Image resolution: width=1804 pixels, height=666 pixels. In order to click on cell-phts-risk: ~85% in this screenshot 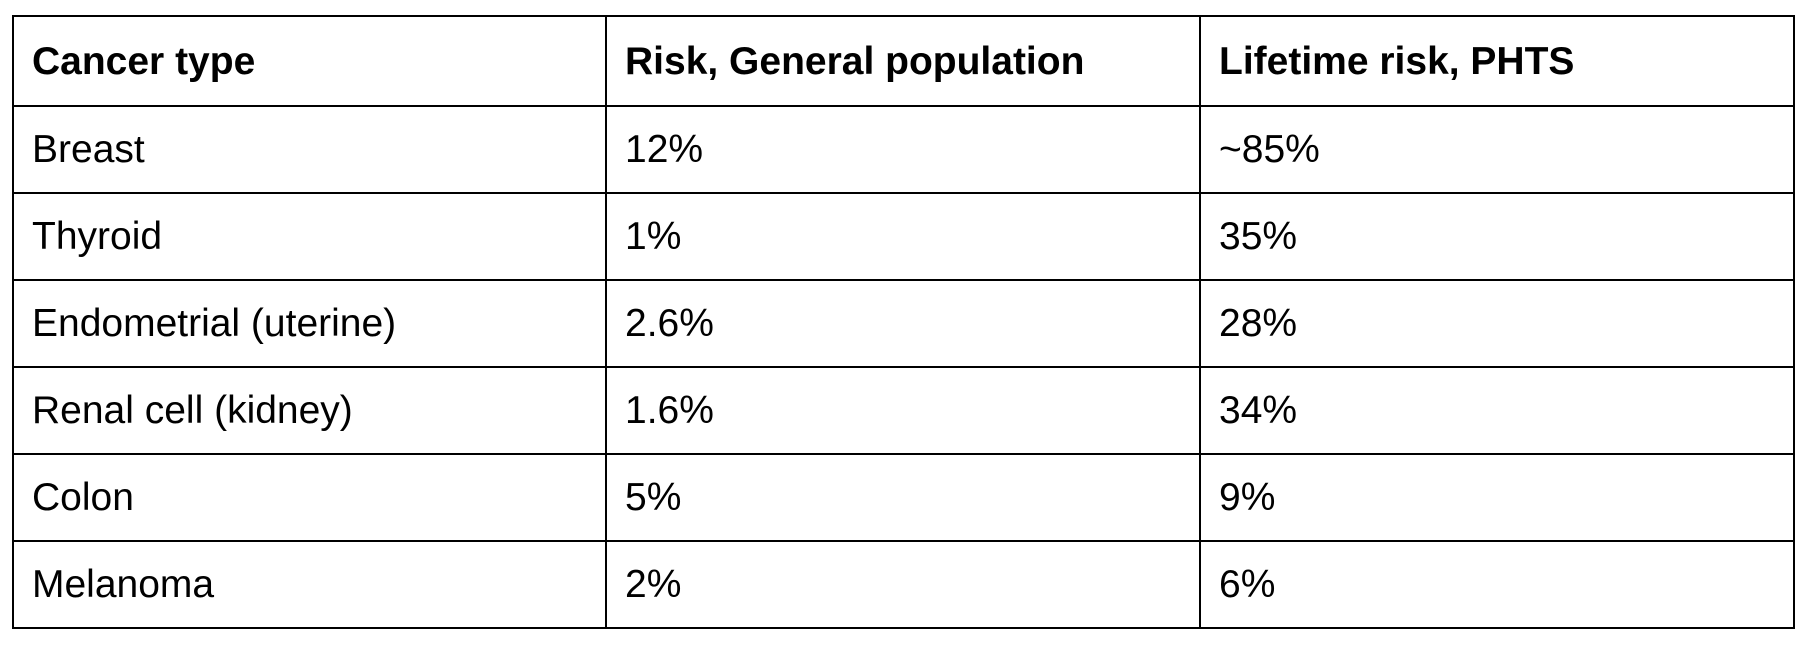, I will do `click(1497, 149)`.